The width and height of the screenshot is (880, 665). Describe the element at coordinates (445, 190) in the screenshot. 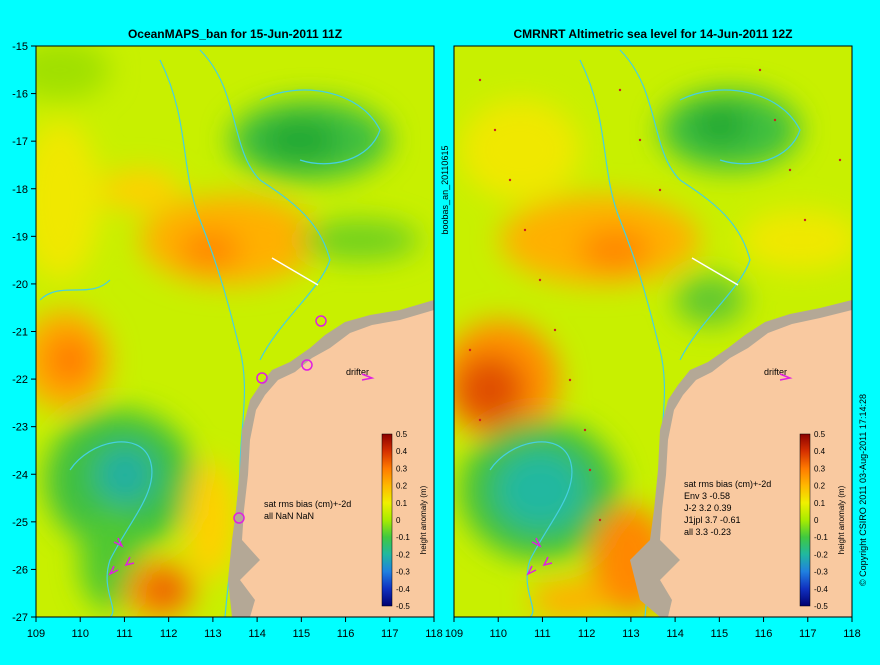

I see `side-id-label: boobas_an_20110615` at that location.